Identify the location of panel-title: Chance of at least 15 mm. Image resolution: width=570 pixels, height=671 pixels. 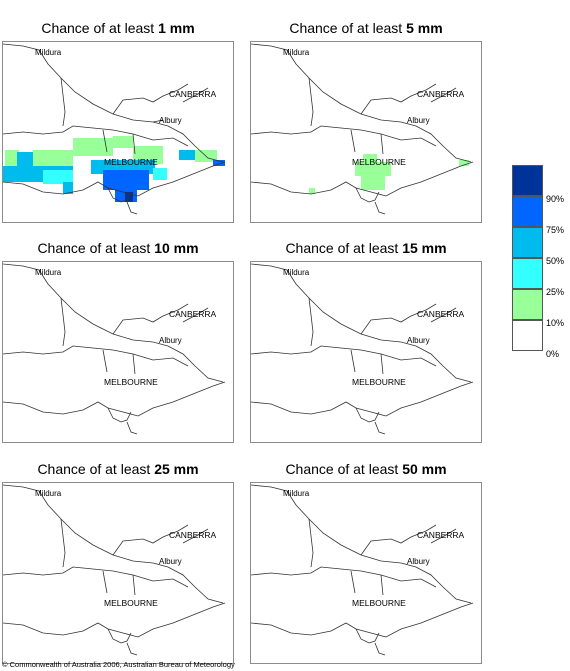
(366, 248).